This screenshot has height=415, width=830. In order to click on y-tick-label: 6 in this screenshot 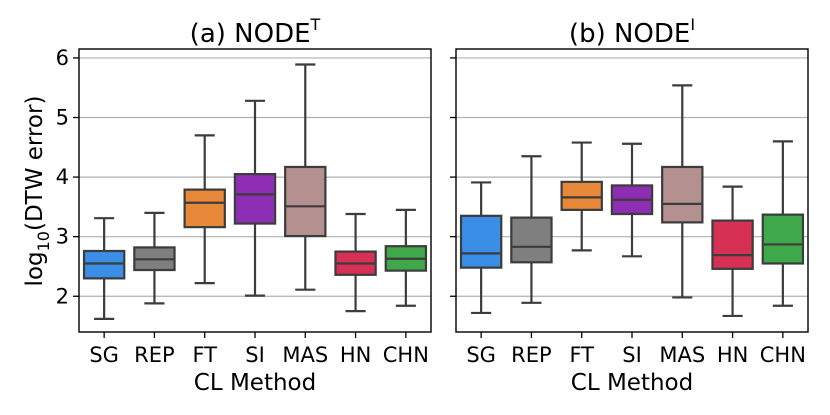, I will do `click(62, 58)`.